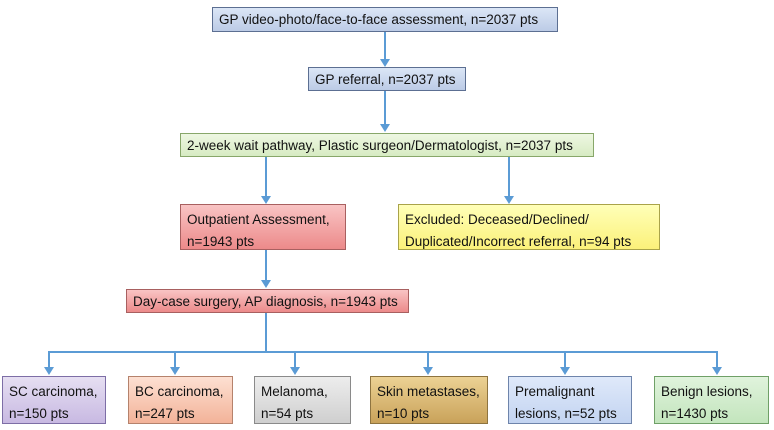 This screenshot has height=430, width=774. I want to click on connector-to-premalignant, so click(565, 359).